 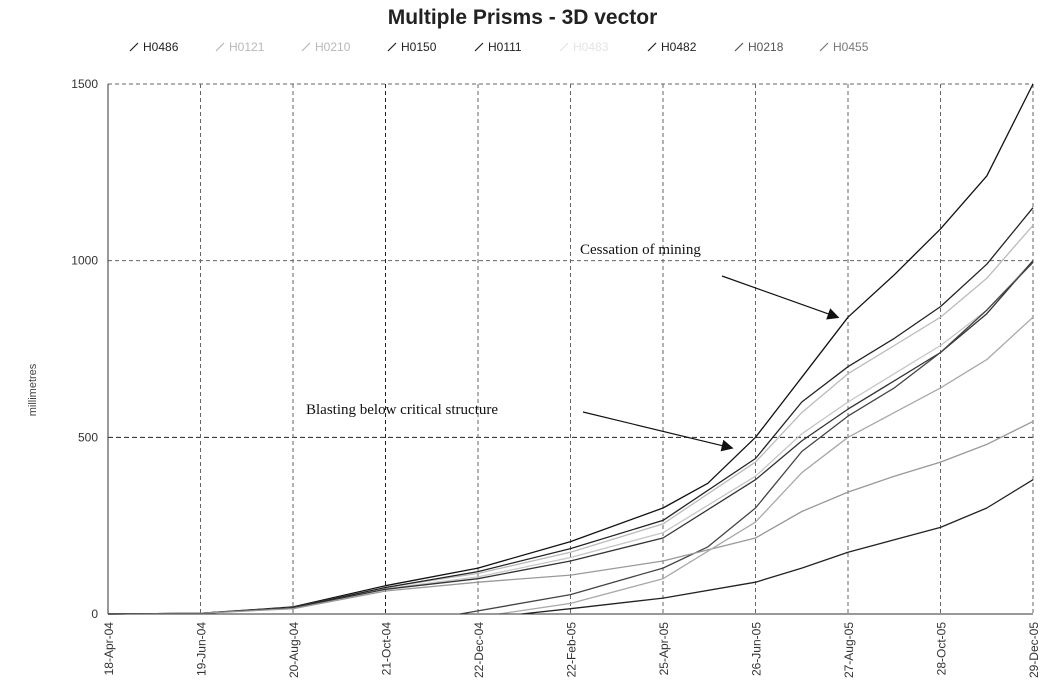 I want to click on legend-entry-h0486: H0486, so click(x=161, y=47).